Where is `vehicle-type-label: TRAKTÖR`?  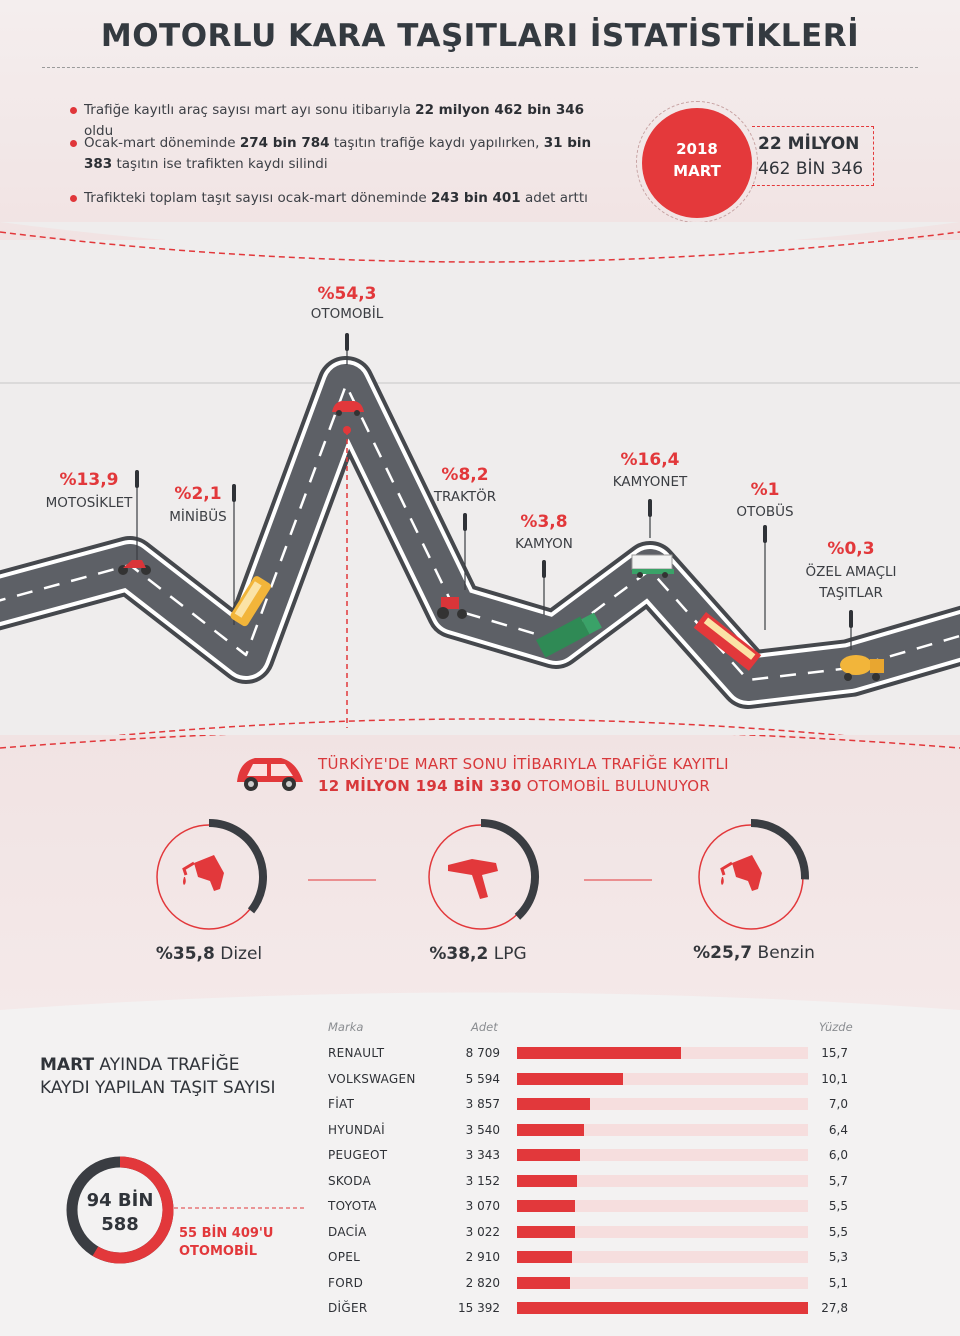
vehicle-type-label: TRAKTÖR is located at coordinates (465, 497).